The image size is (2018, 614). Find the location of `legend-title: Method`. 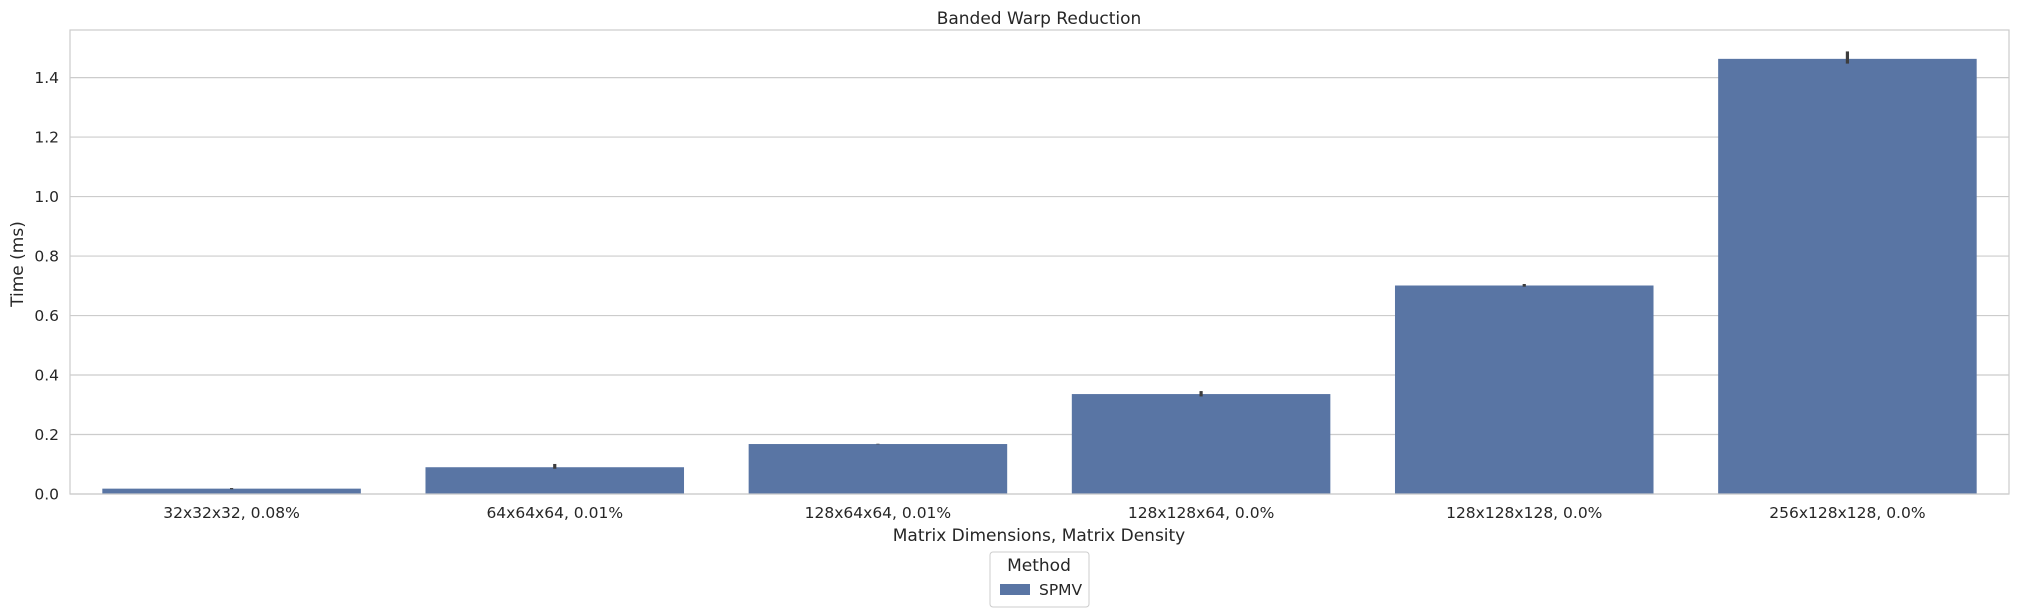

legend-title: Method is located at coordinates (1039, 566).